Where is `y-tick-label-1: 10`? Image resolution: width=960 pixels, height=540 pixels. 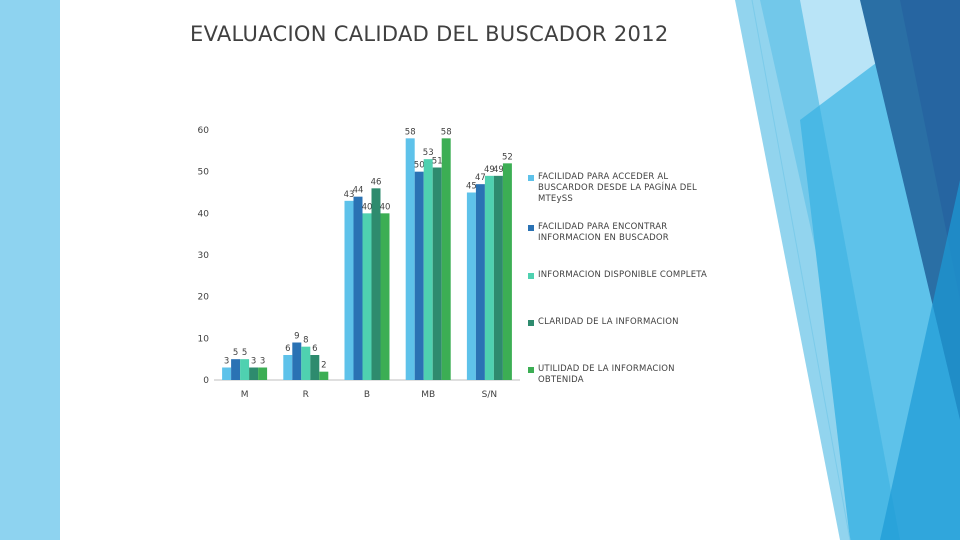
y-tick-label-1: 10 is located at coordinates (204, 339).